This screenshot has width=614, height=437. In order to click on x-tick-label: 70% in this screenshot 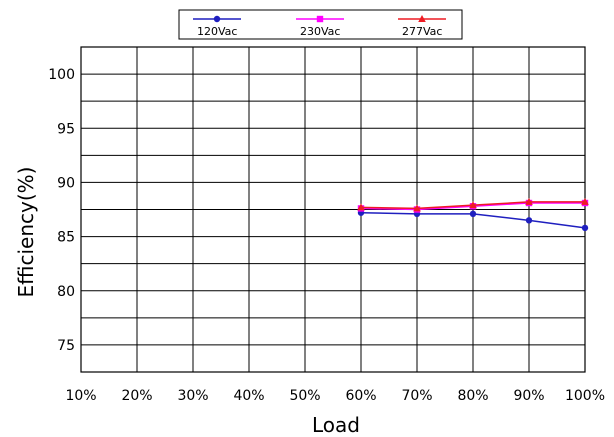, I will do `click(416, 396)`.